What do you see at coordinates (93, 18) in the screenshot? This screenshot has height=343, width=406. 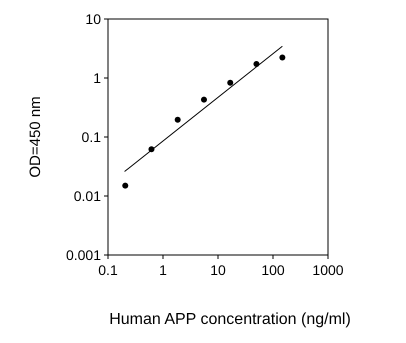 I see `y-tick-label: 10` at bounding box center [93, 18].